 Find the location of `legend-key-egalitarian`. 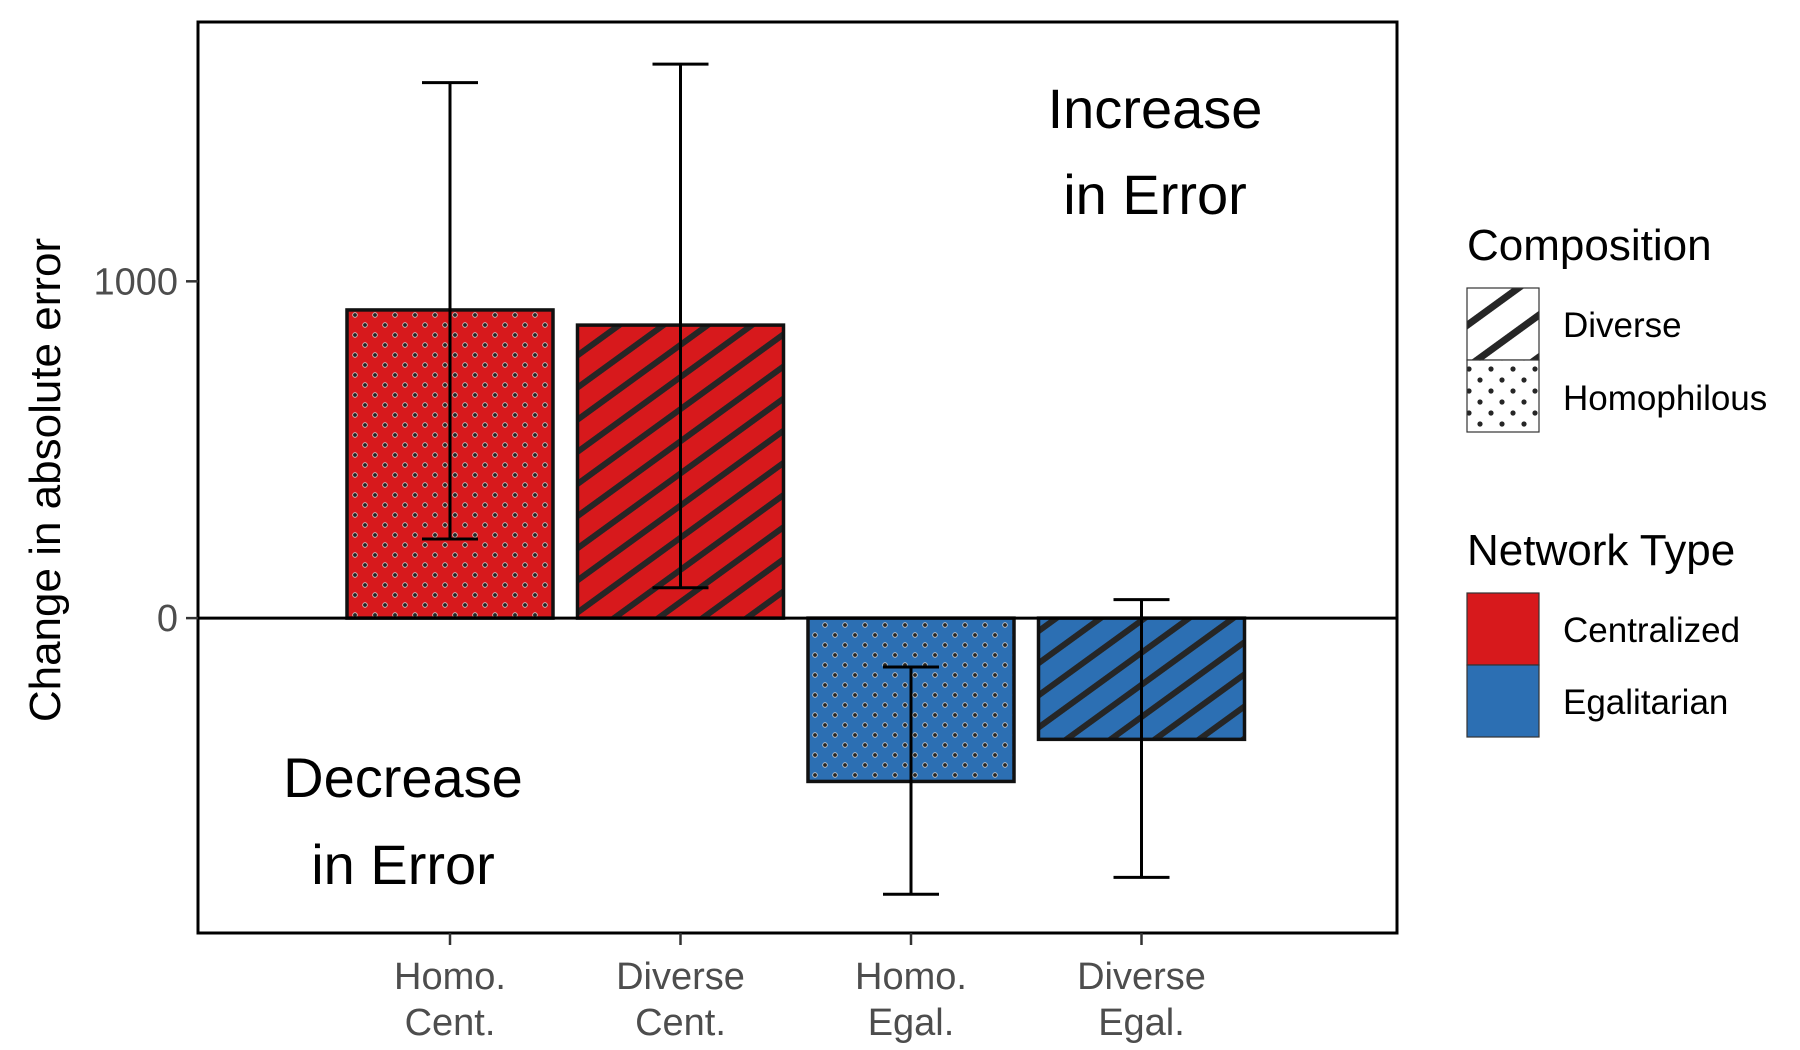

legend-key-egalitarian is located at coordinates (1503, 701).